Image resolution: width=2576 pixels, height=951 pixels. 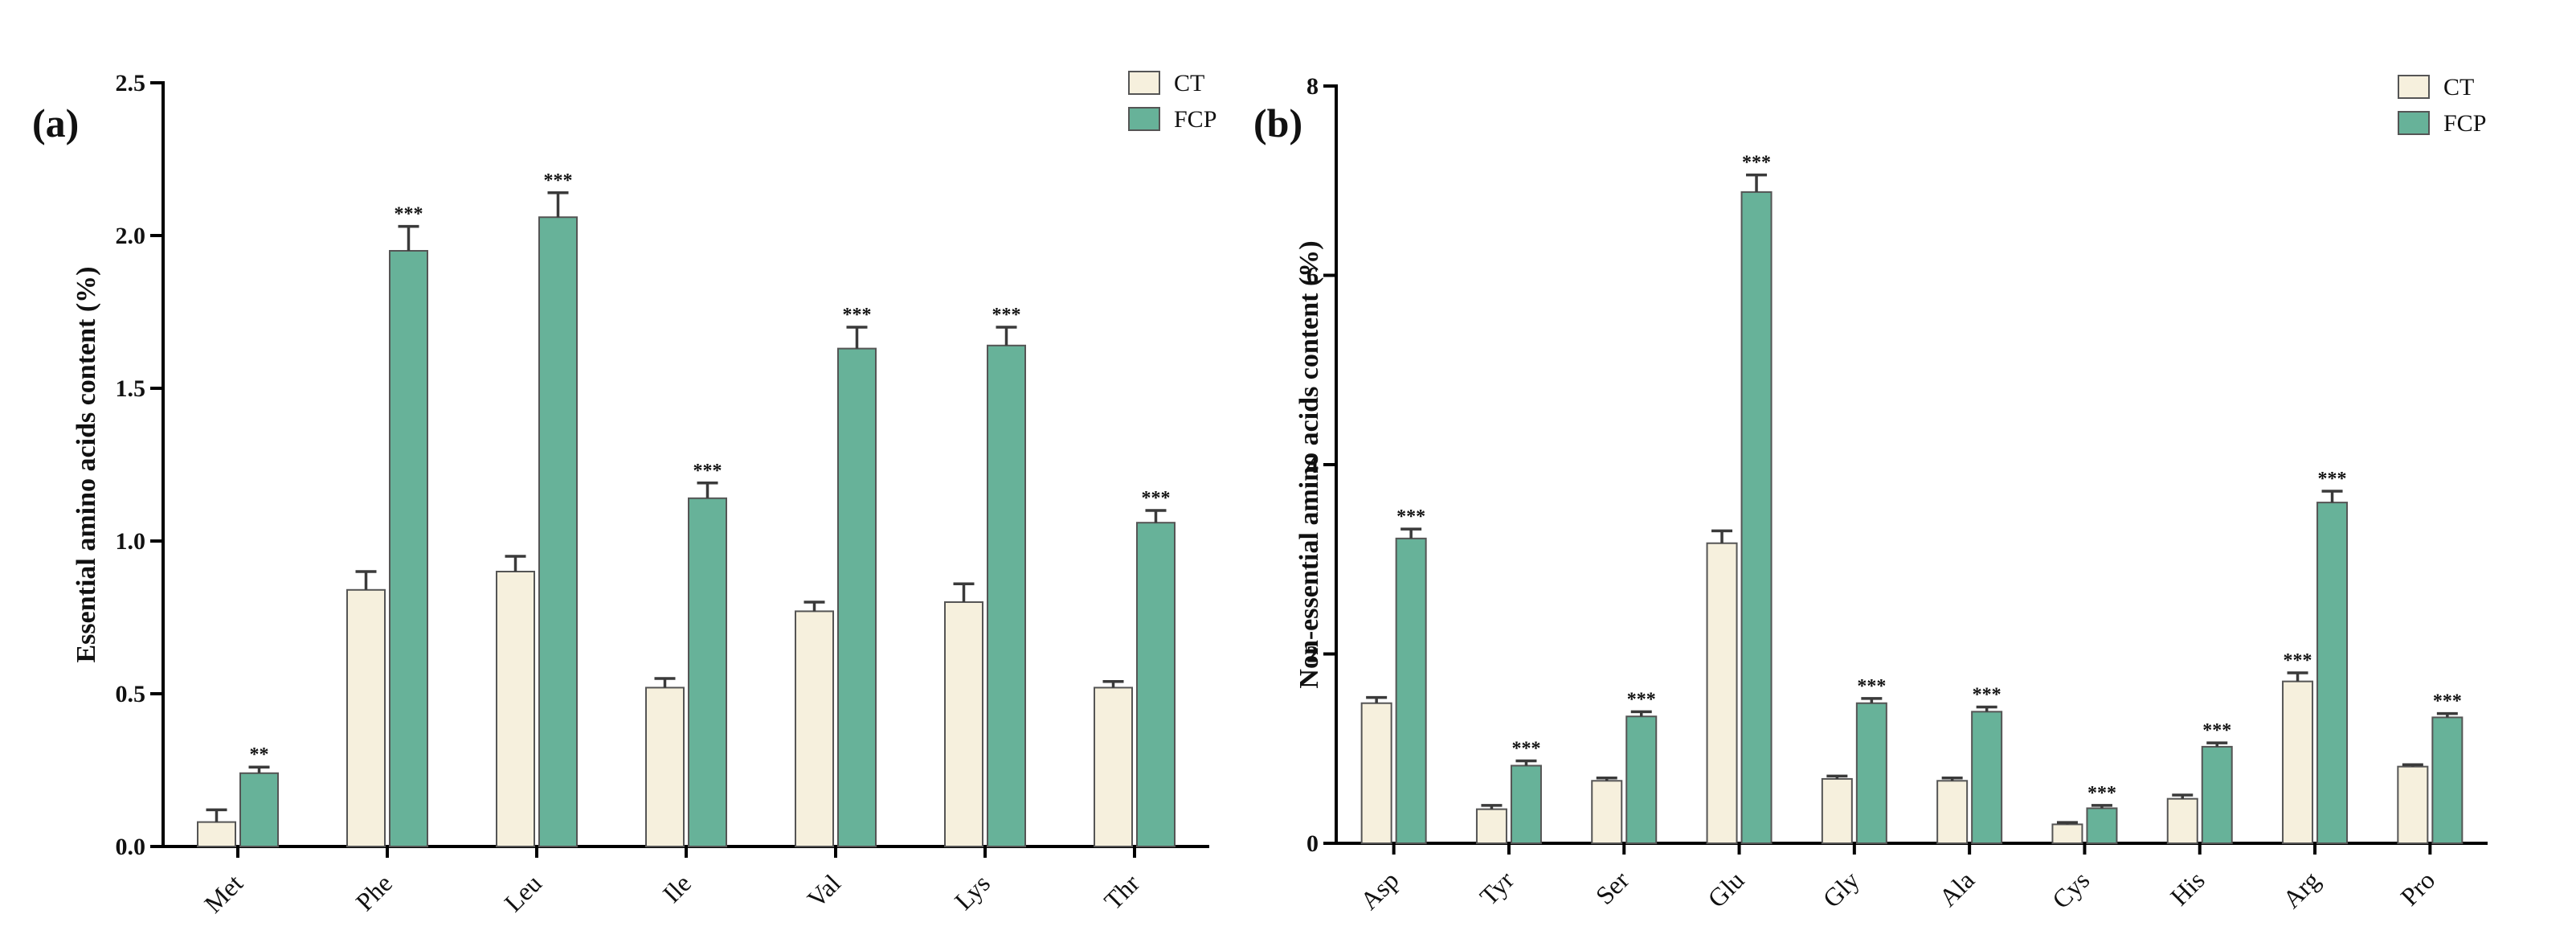 What do you see at coordinates (1113, 767) in the screenshot?
I see `bar-ct-thr` at bounding box center [1113, 767].